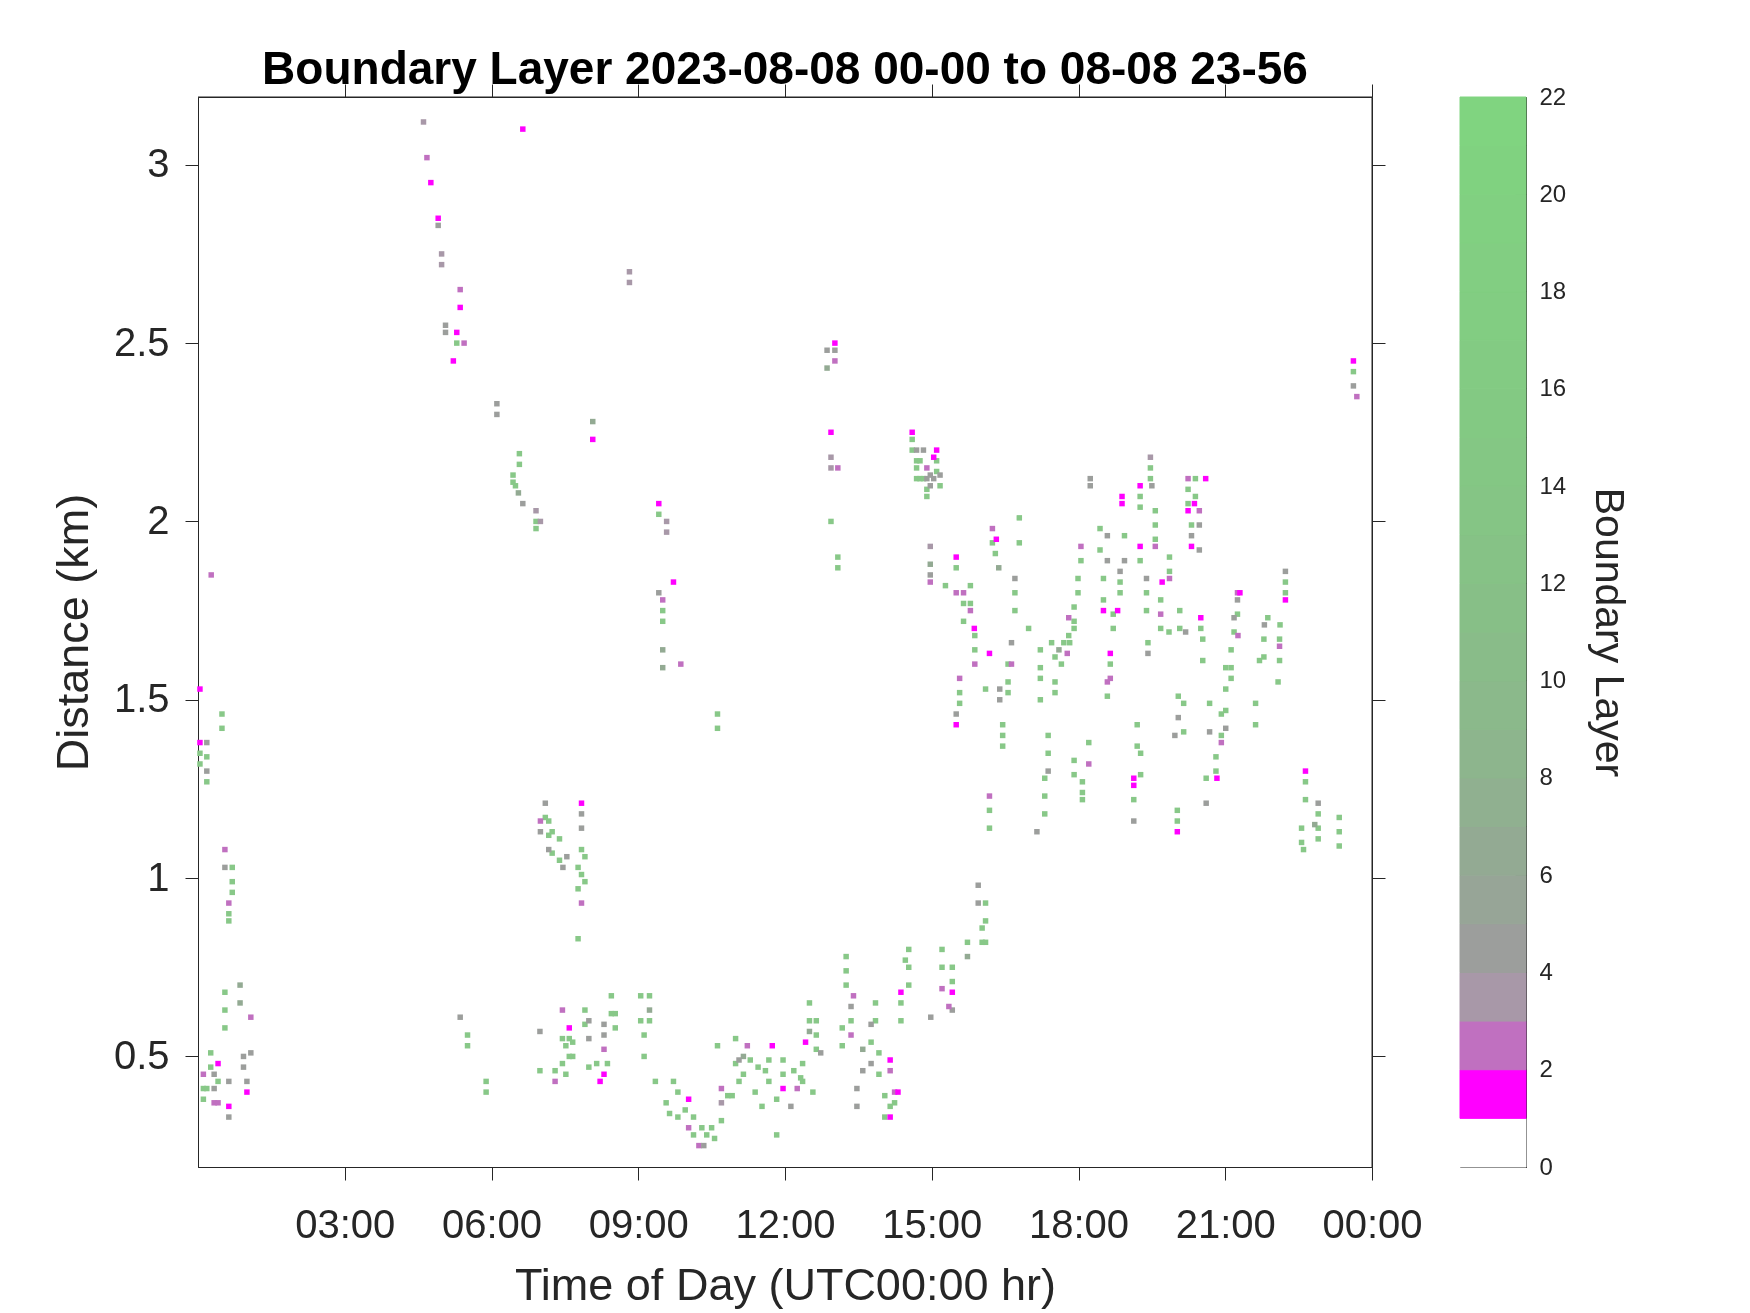  I want to click on color-bar-title: Boundary Layer, so click(1610, 632).